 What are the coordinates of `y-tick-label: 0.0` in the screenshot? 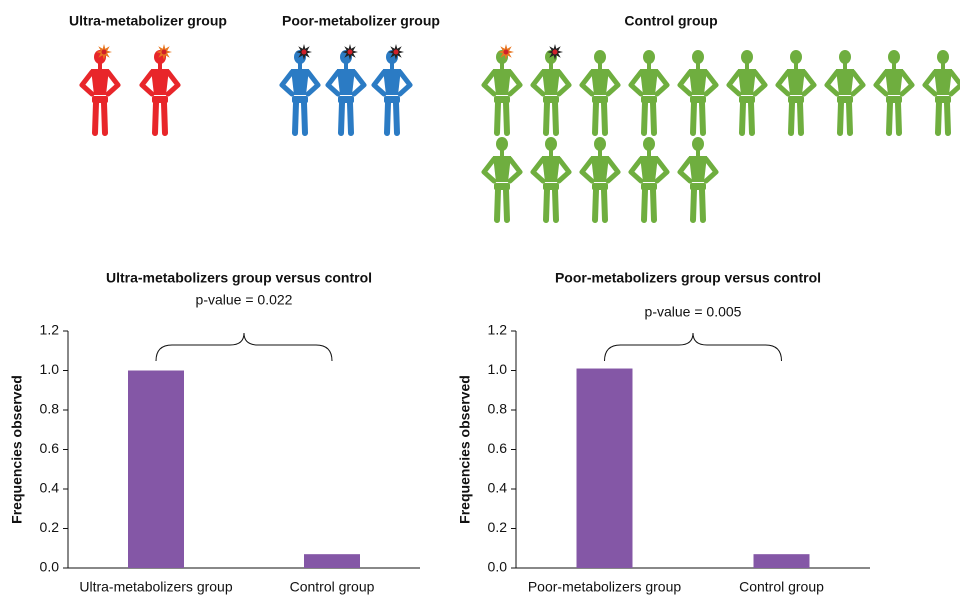 It's located at (498, 567).